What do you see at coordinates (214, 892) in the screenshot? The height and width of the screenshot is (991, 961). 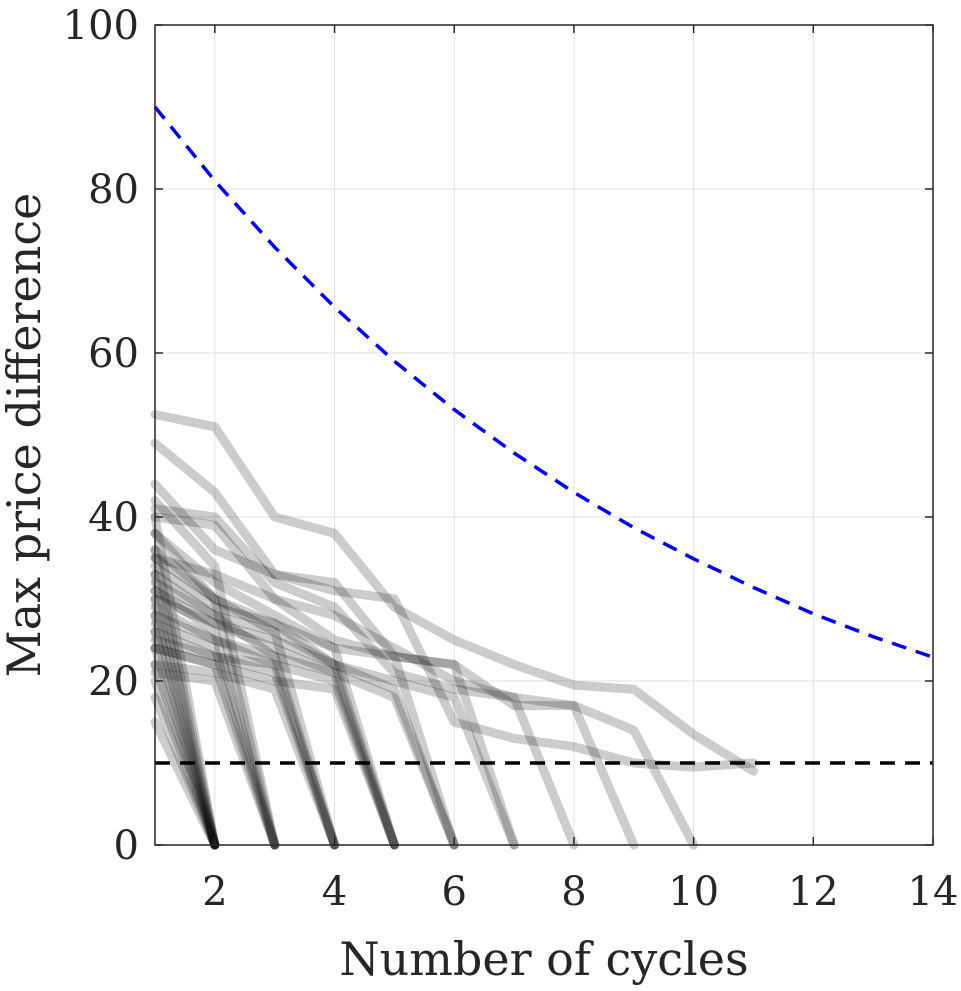 I see `x-tick-label-2: 2` at bounding box center [214, 892].